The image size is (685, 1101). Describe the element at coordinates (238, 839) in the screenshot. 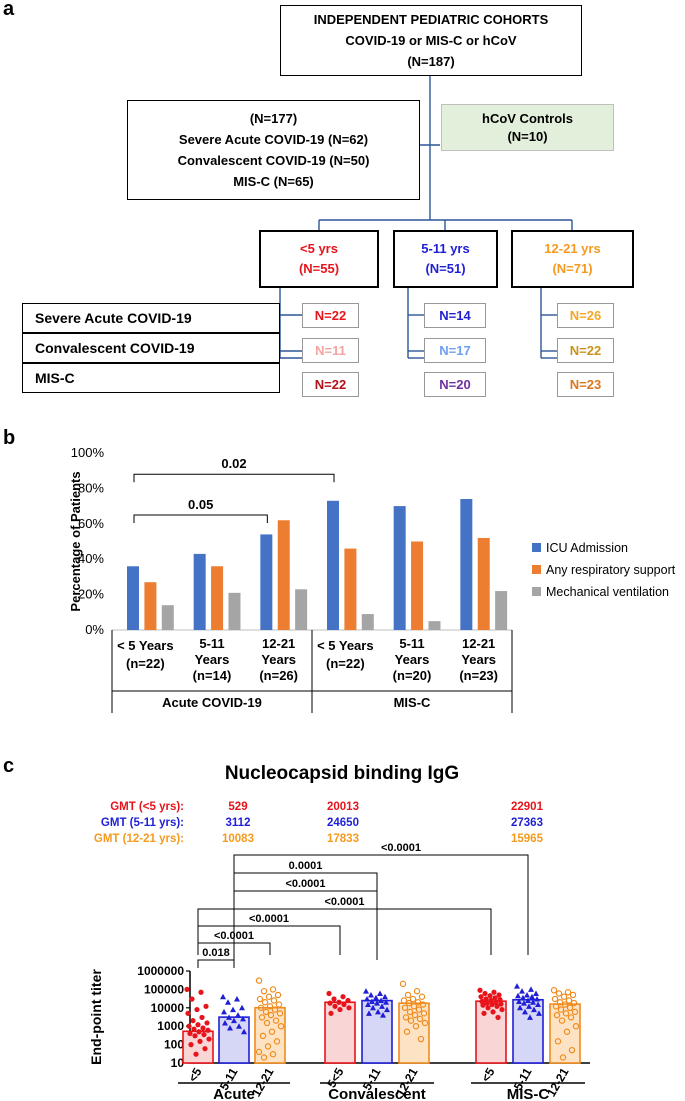

I see `gmt-value: 10083` at that location.